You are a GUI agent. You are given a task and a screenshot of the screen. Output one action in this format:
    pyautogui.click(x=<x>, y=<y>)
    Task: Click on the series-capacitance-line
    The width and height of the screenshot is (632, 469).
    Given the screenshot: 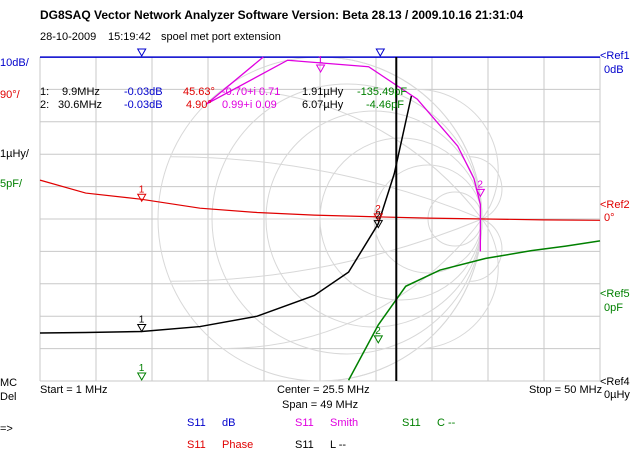 What is the action you would take?
    pyautogui.click(x=474, y=310)
    